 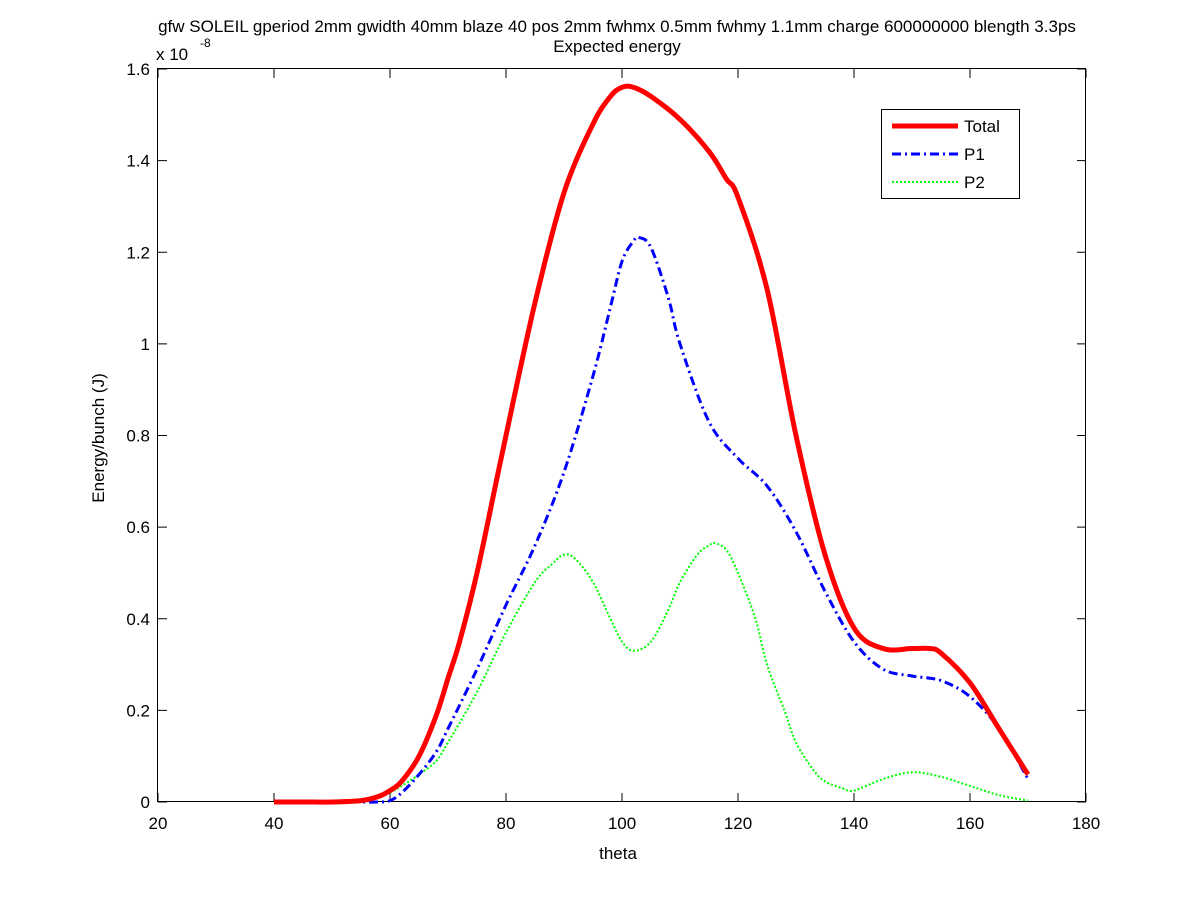 What do you see at coordinates (274, 823) in the screenshot?
I see `x-tick-label: 40` at bounding box center [274, 823].